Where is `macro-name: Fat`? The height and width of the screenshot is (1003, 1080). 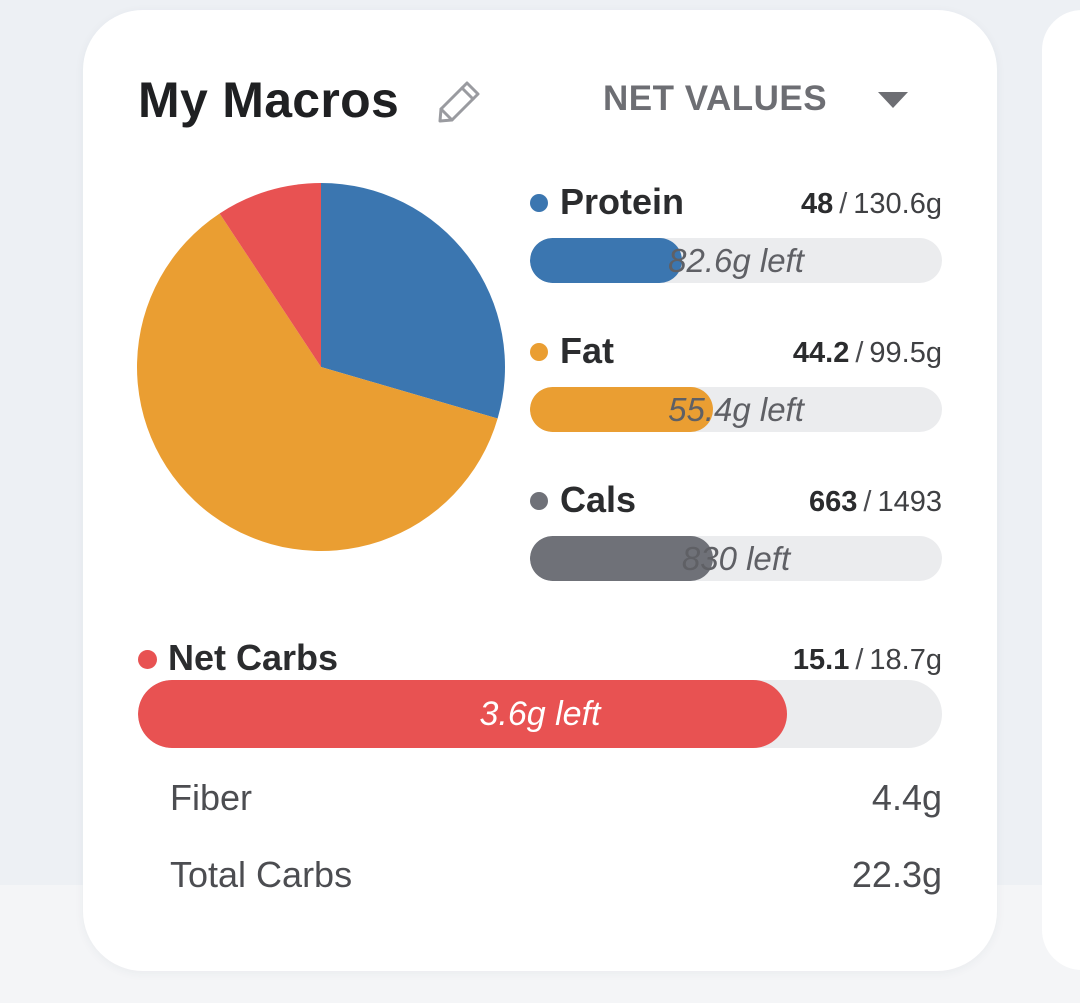 macro-name: Fat is located at coordinates (587, 350).